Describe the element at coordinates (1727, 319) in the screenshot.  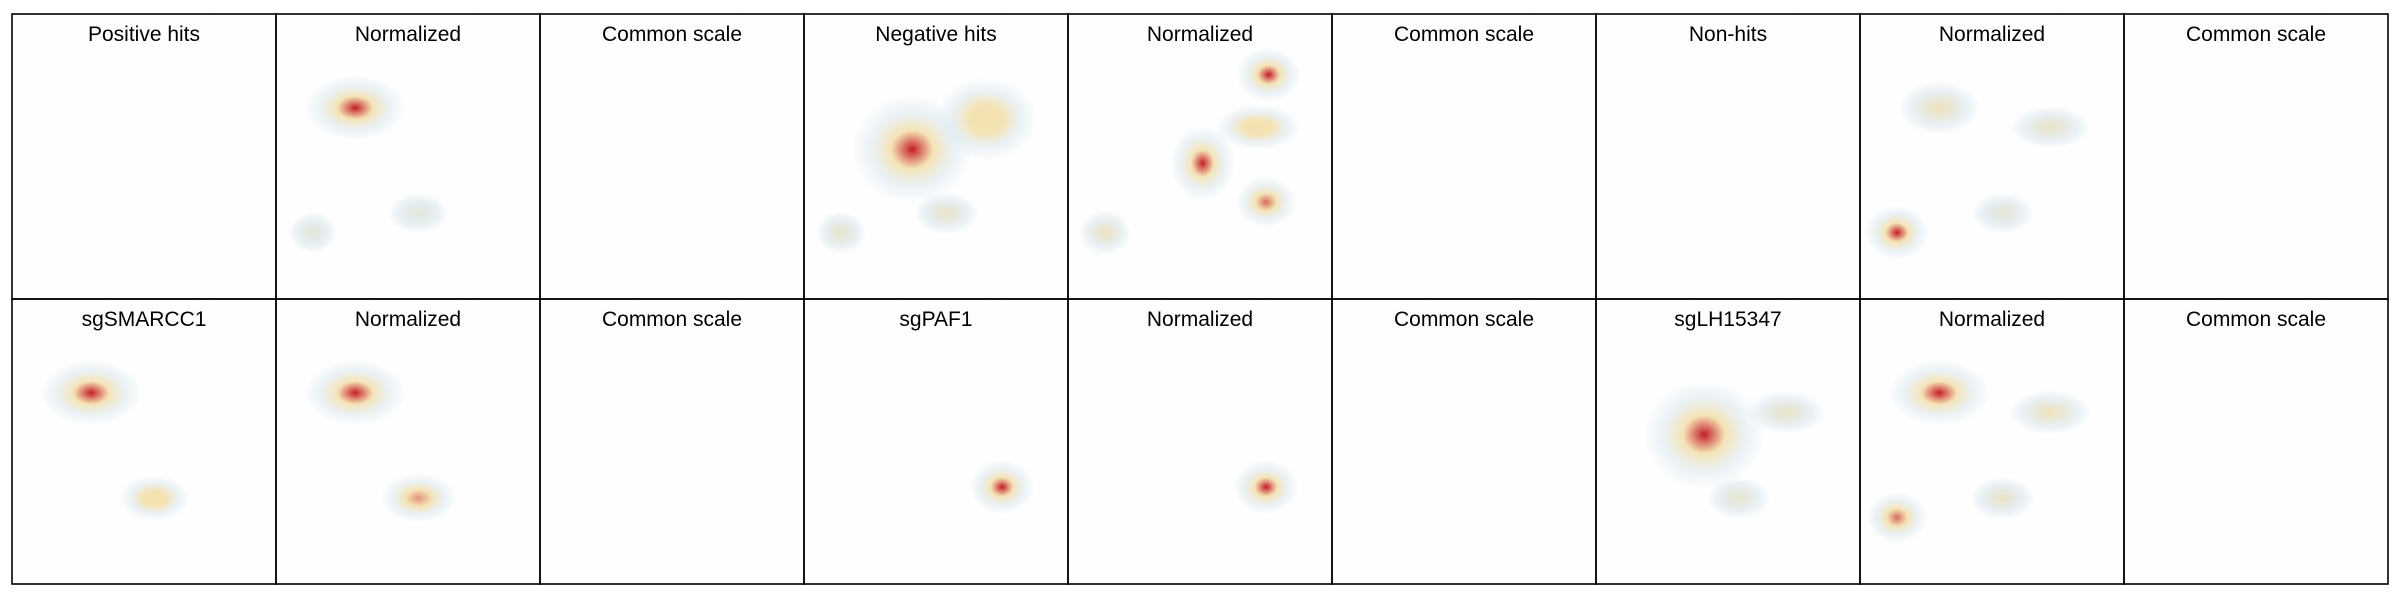
I see `panel-title: sgLH15347` at that location.